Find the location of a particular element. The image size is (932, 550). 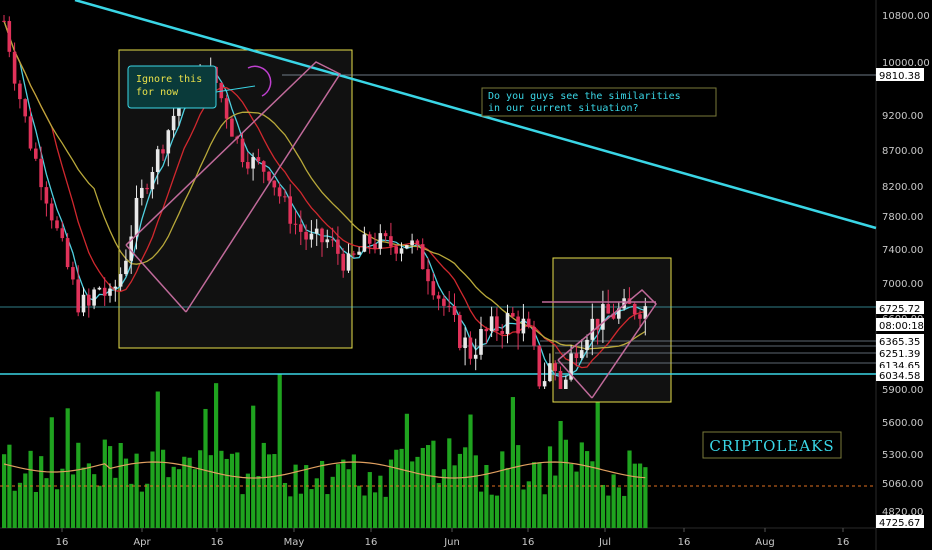

price-tag-text: 6134.65 is located at coordinates (899, 366).